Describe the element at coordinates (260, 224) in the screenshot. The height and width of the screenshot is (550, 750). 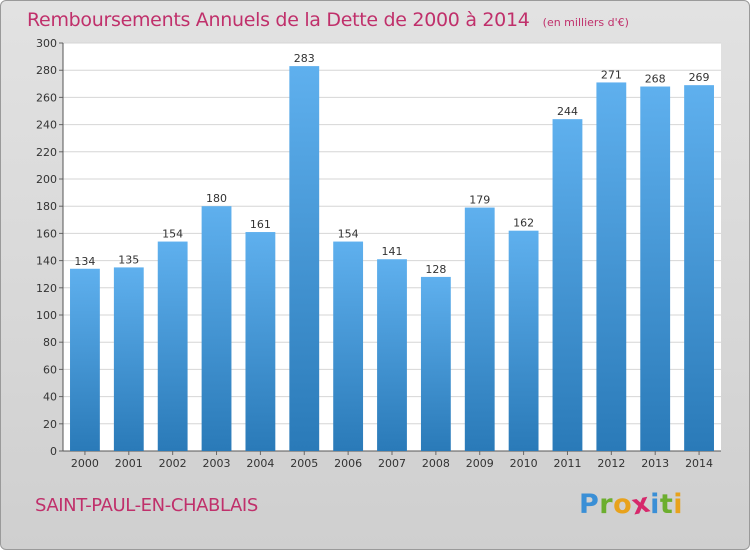
I see `data-label: 161` at that location.